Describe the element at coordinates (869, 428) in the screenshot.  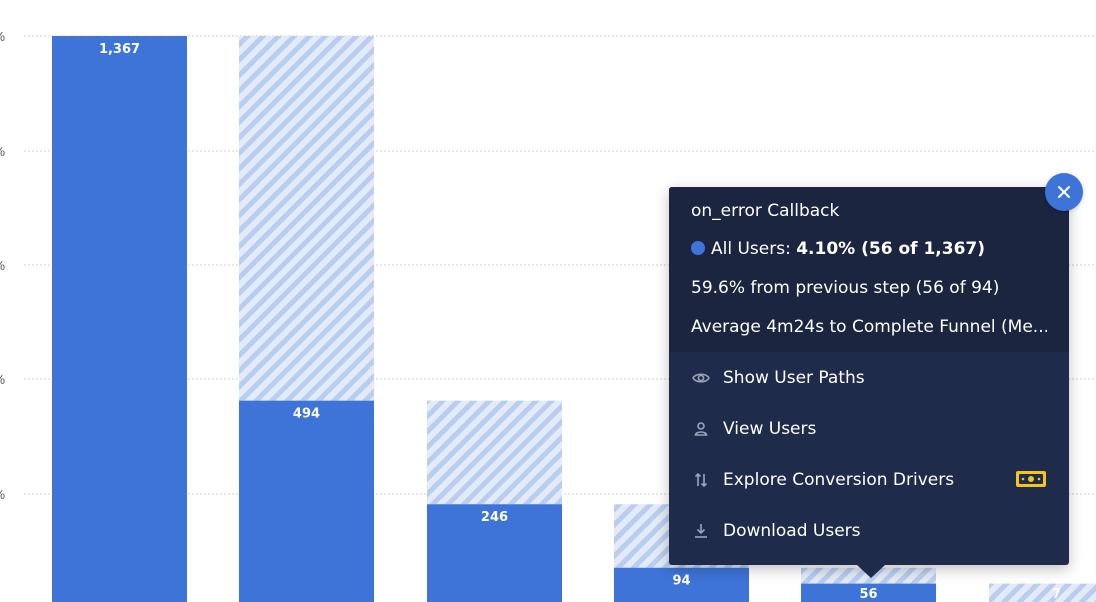
I see `view-users-button: View Users` at that location.